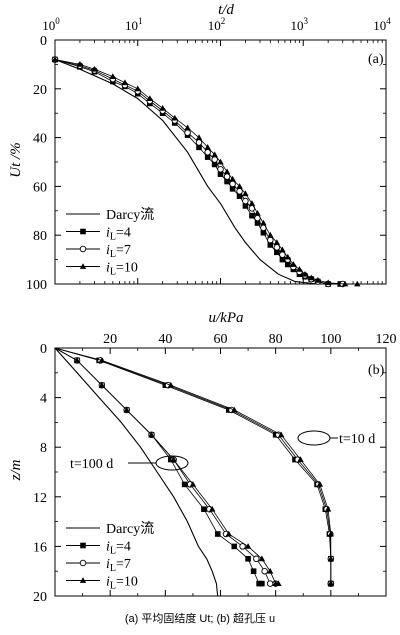  I want to click on y-tick-label: 40, so click(40, 139).